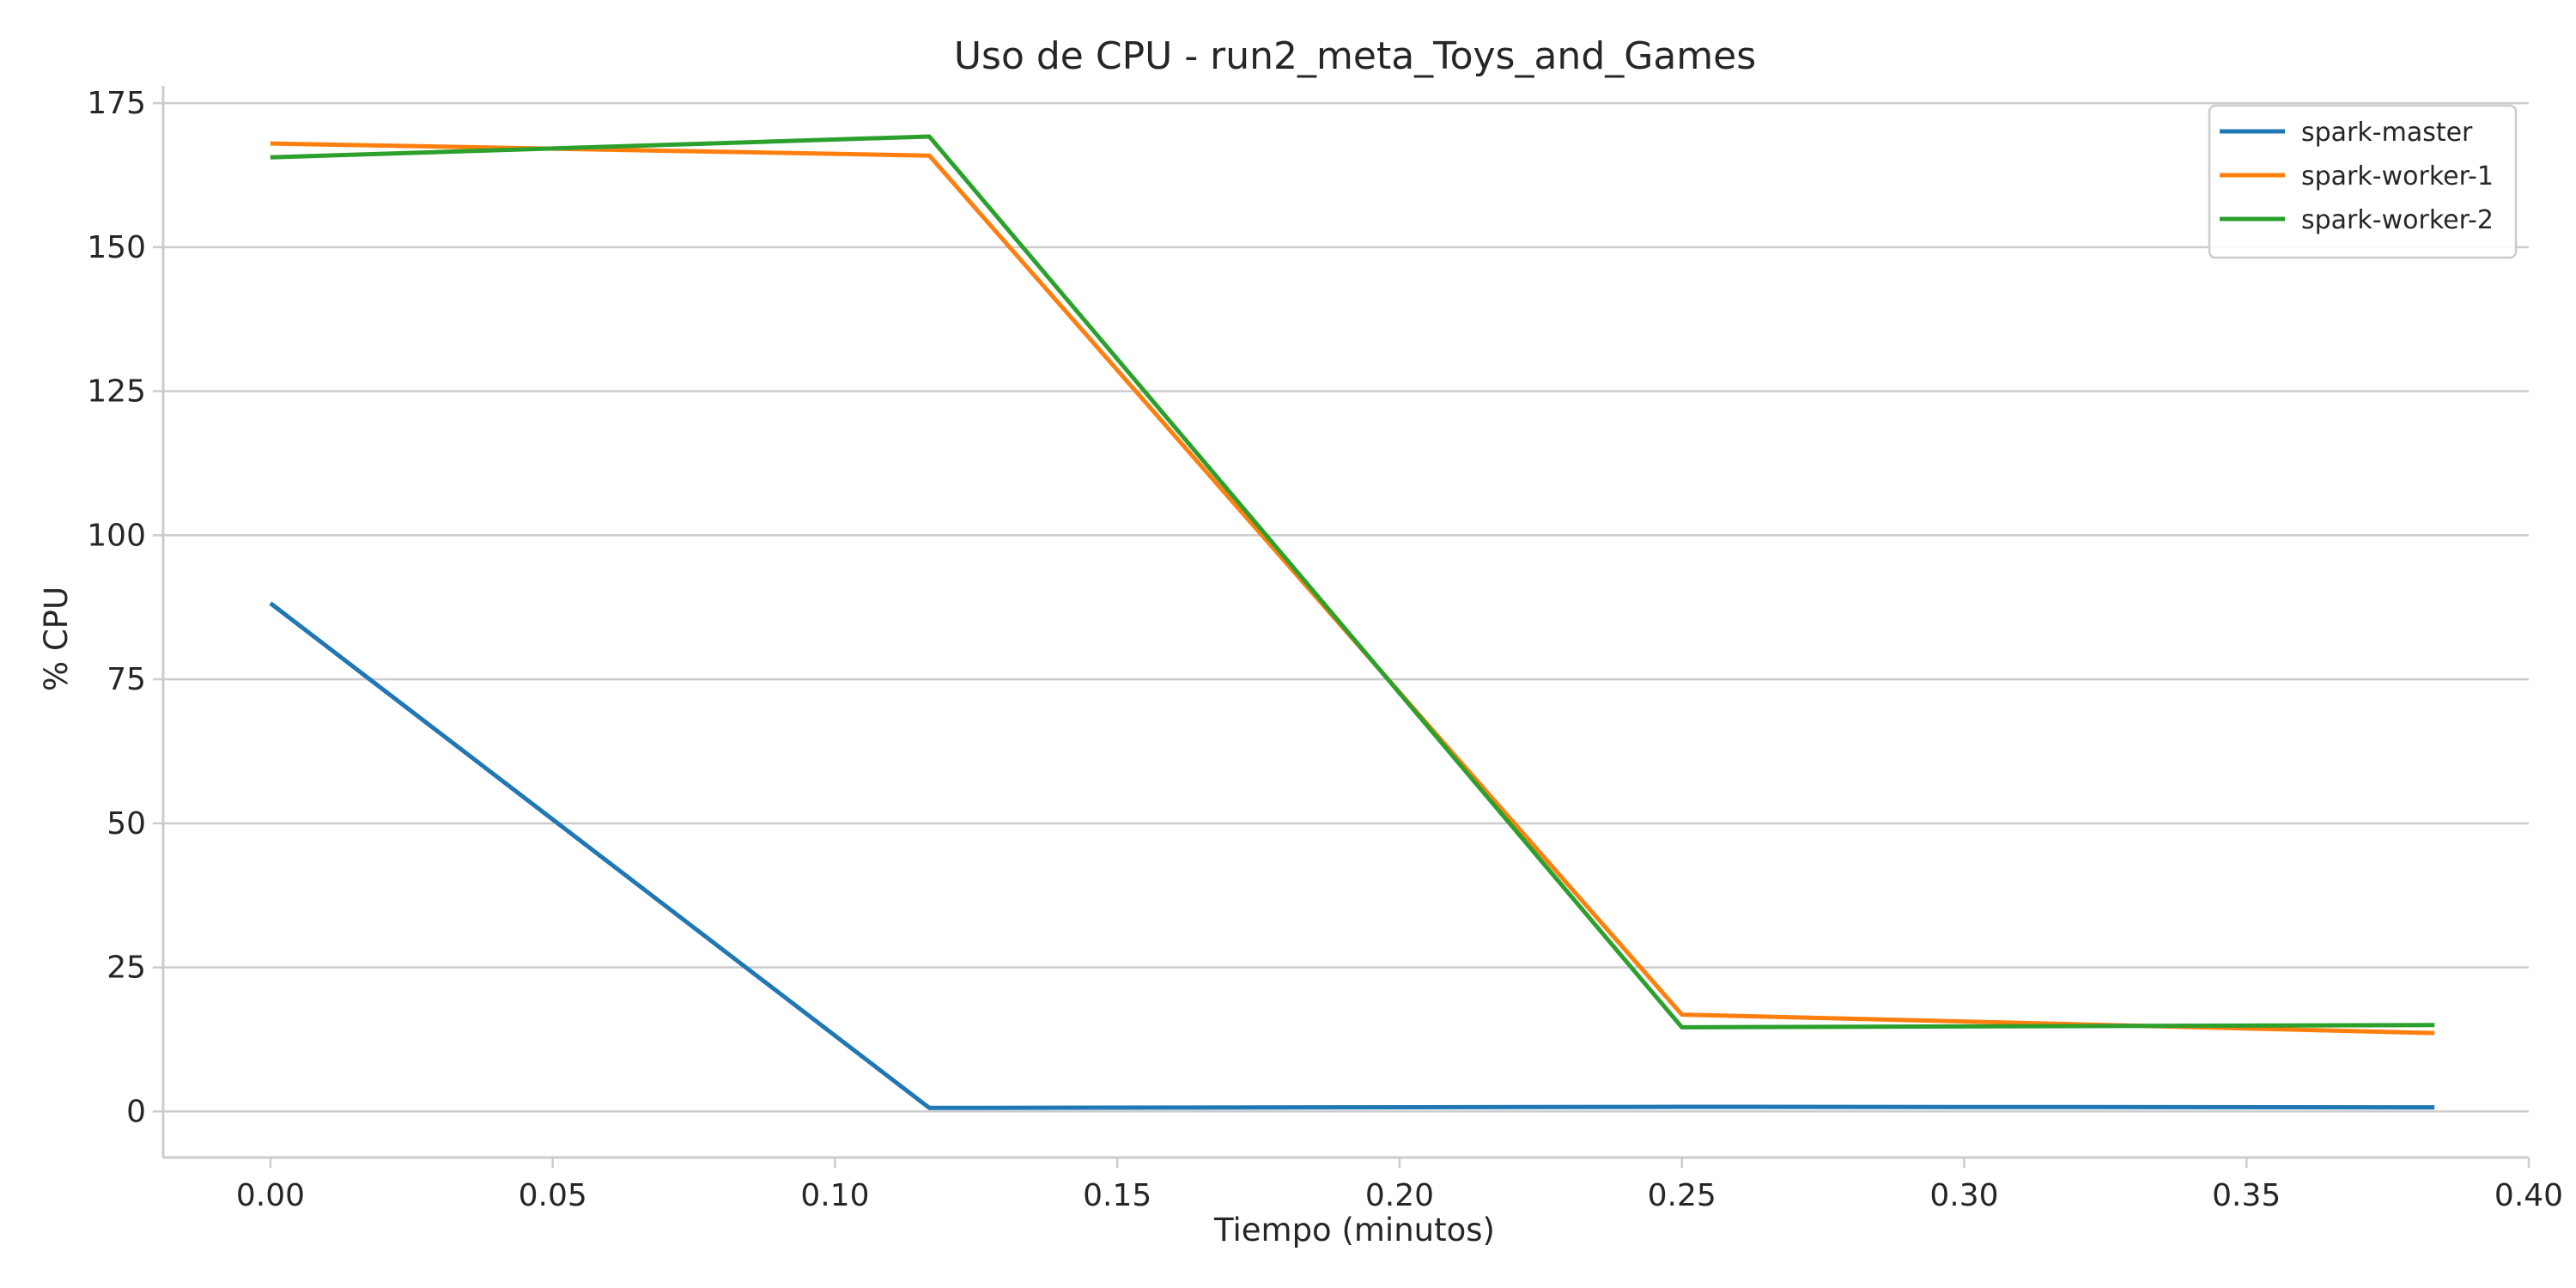  Describe the element at coordinates (1963, 1195) in the screenshot. I see `x-tick-label: 0.30` at that location.